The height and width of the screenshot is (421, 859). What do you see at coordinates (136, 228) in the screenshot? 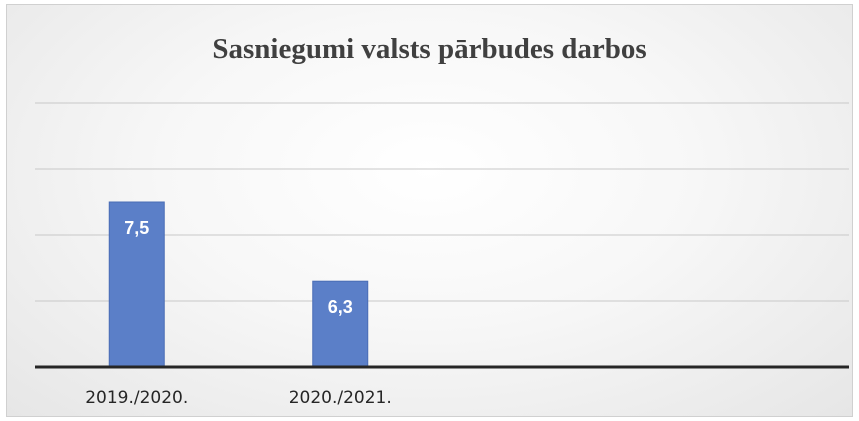
I see `data-label: 7,5` at bounding box center [136, 228].